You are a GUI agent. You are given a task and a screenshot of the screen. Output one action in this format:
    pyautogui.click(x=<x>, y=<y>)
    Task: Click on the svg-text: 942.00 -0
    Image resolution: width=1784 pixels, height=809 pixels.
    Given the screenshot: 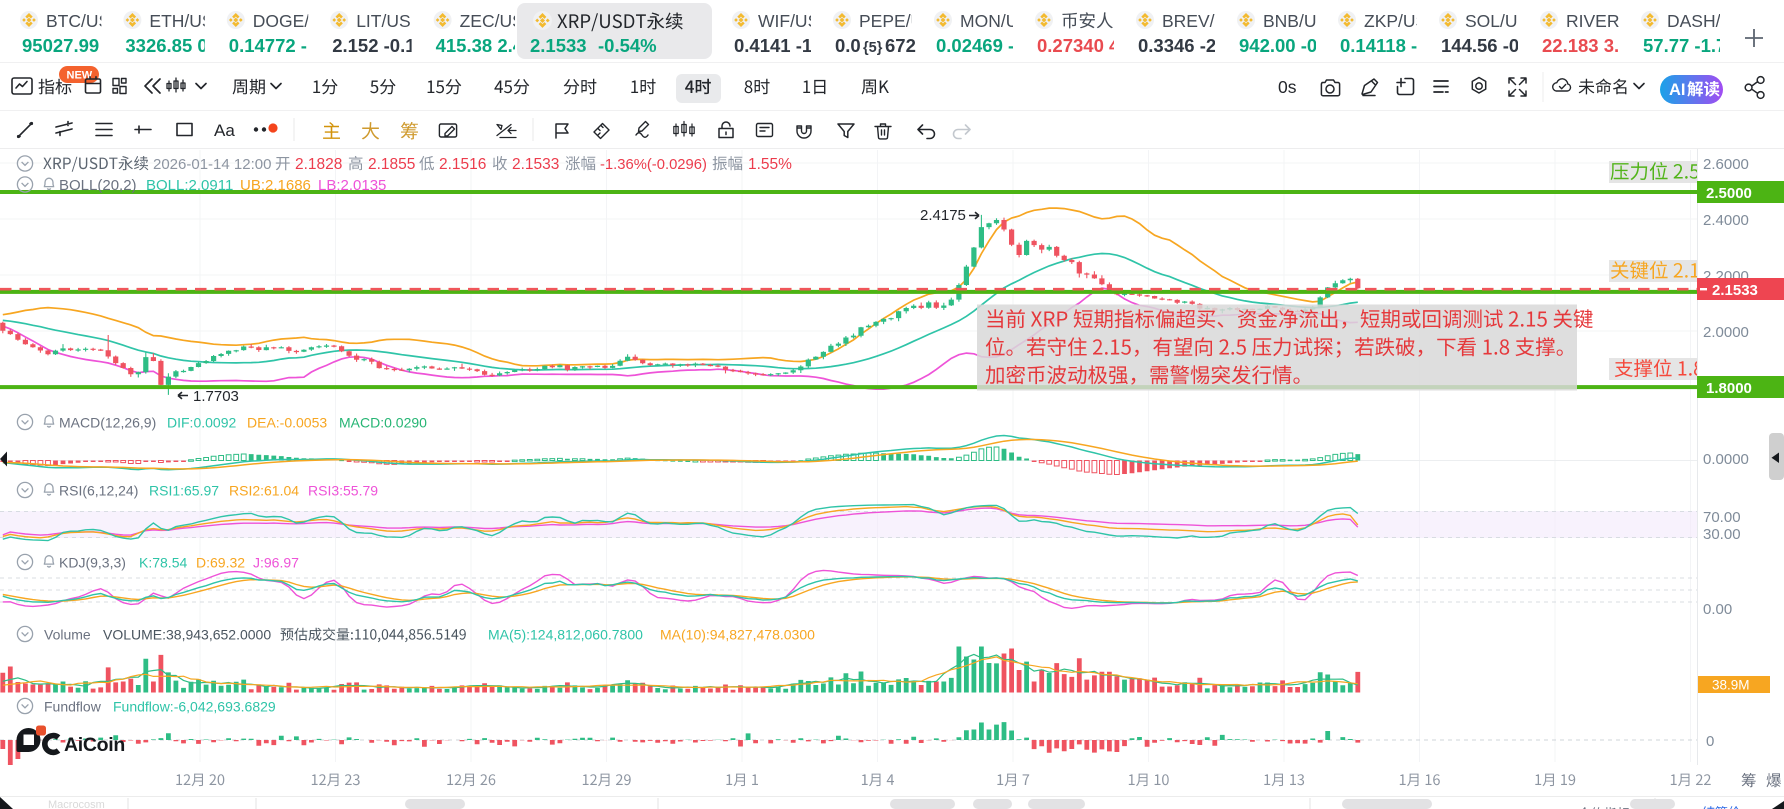 What is the action you would take?
    pyautogui.click(x=1278, y=45)
    